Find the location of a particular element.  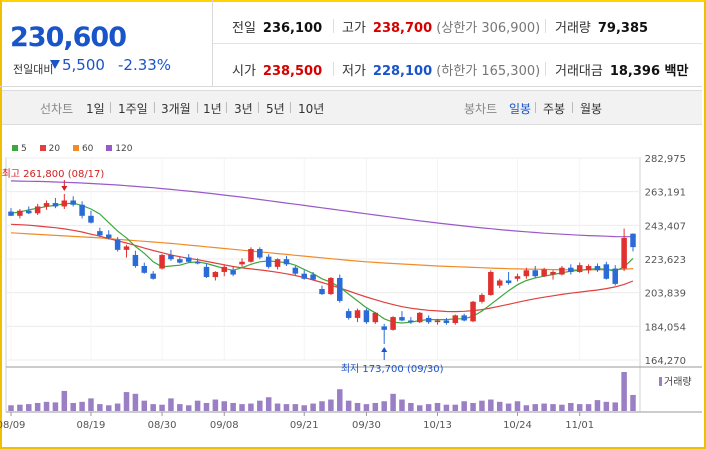

x-tick-label: 08/30 is located at coordinates (162, 425).